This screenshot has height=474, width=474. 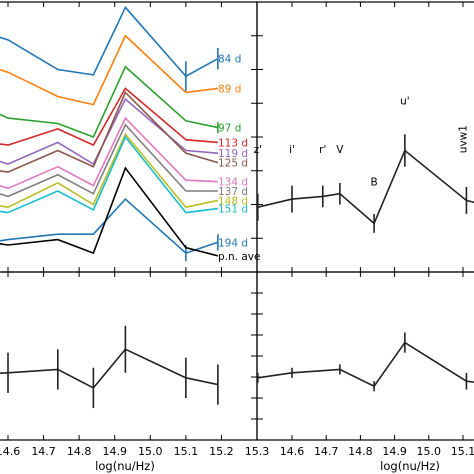 I want to click on band-label-v: V, so click(x=340, y=150).